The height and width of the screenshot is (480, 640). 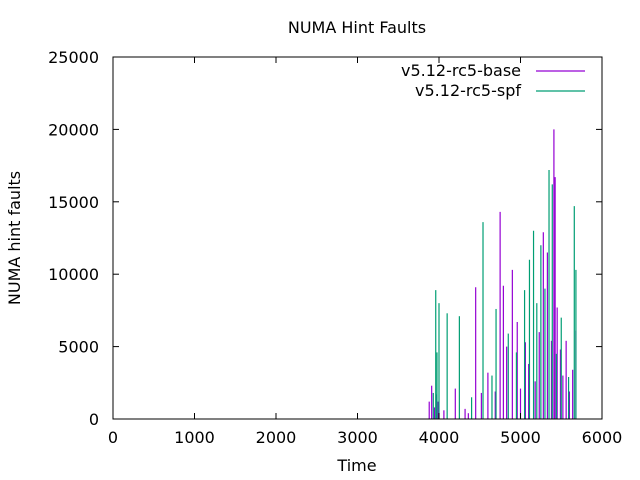 I want to click on y-tick-label-3: 15000, so click(x=73, y=202).